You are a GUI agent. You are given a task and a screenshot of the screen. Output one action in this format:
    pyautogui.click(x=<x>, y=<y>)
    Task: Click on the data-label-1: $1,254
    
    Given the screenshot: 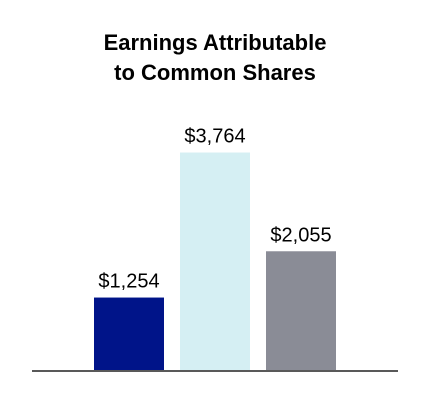 What is the action you would take?
    pyautogui.click(x=128, y=282)
    